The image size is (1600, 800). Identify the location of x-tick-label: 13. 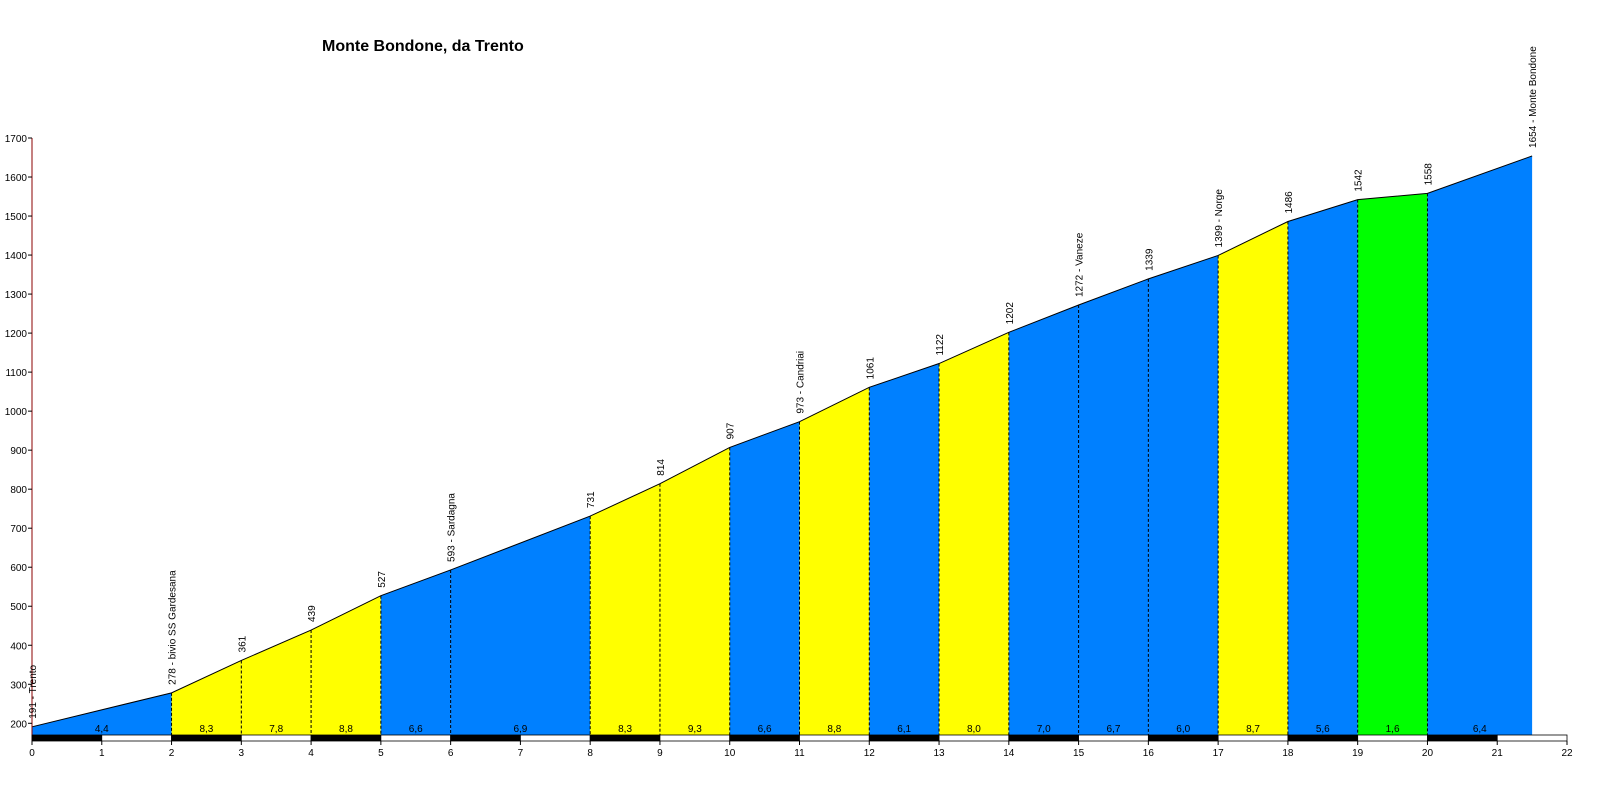
(939, 753).